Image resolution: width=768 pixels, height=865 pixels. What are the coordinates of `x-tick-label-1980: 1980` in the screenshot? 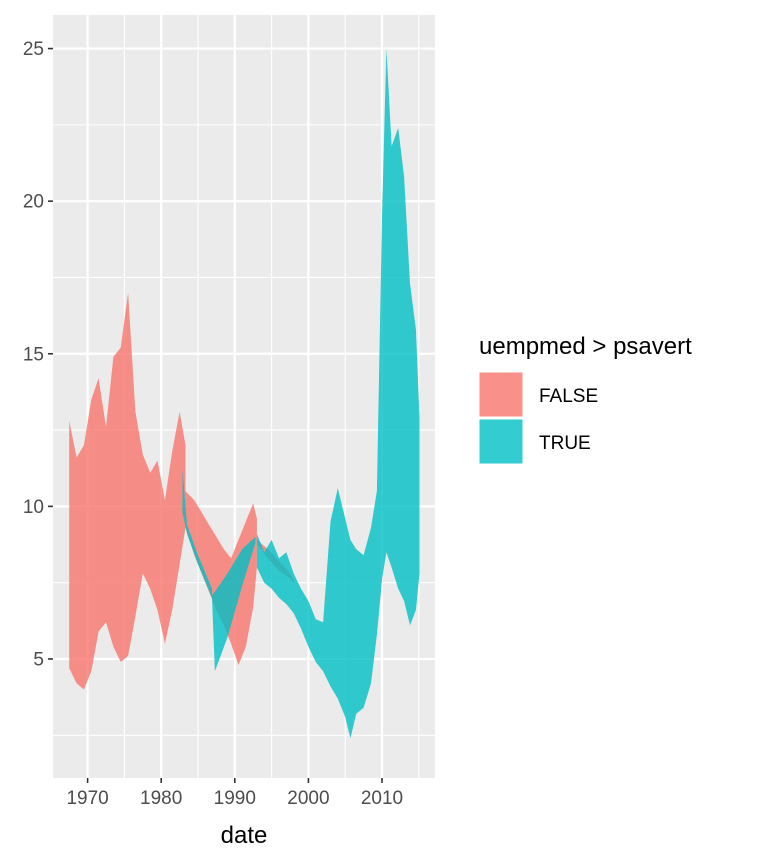 It's located at (161, 798).